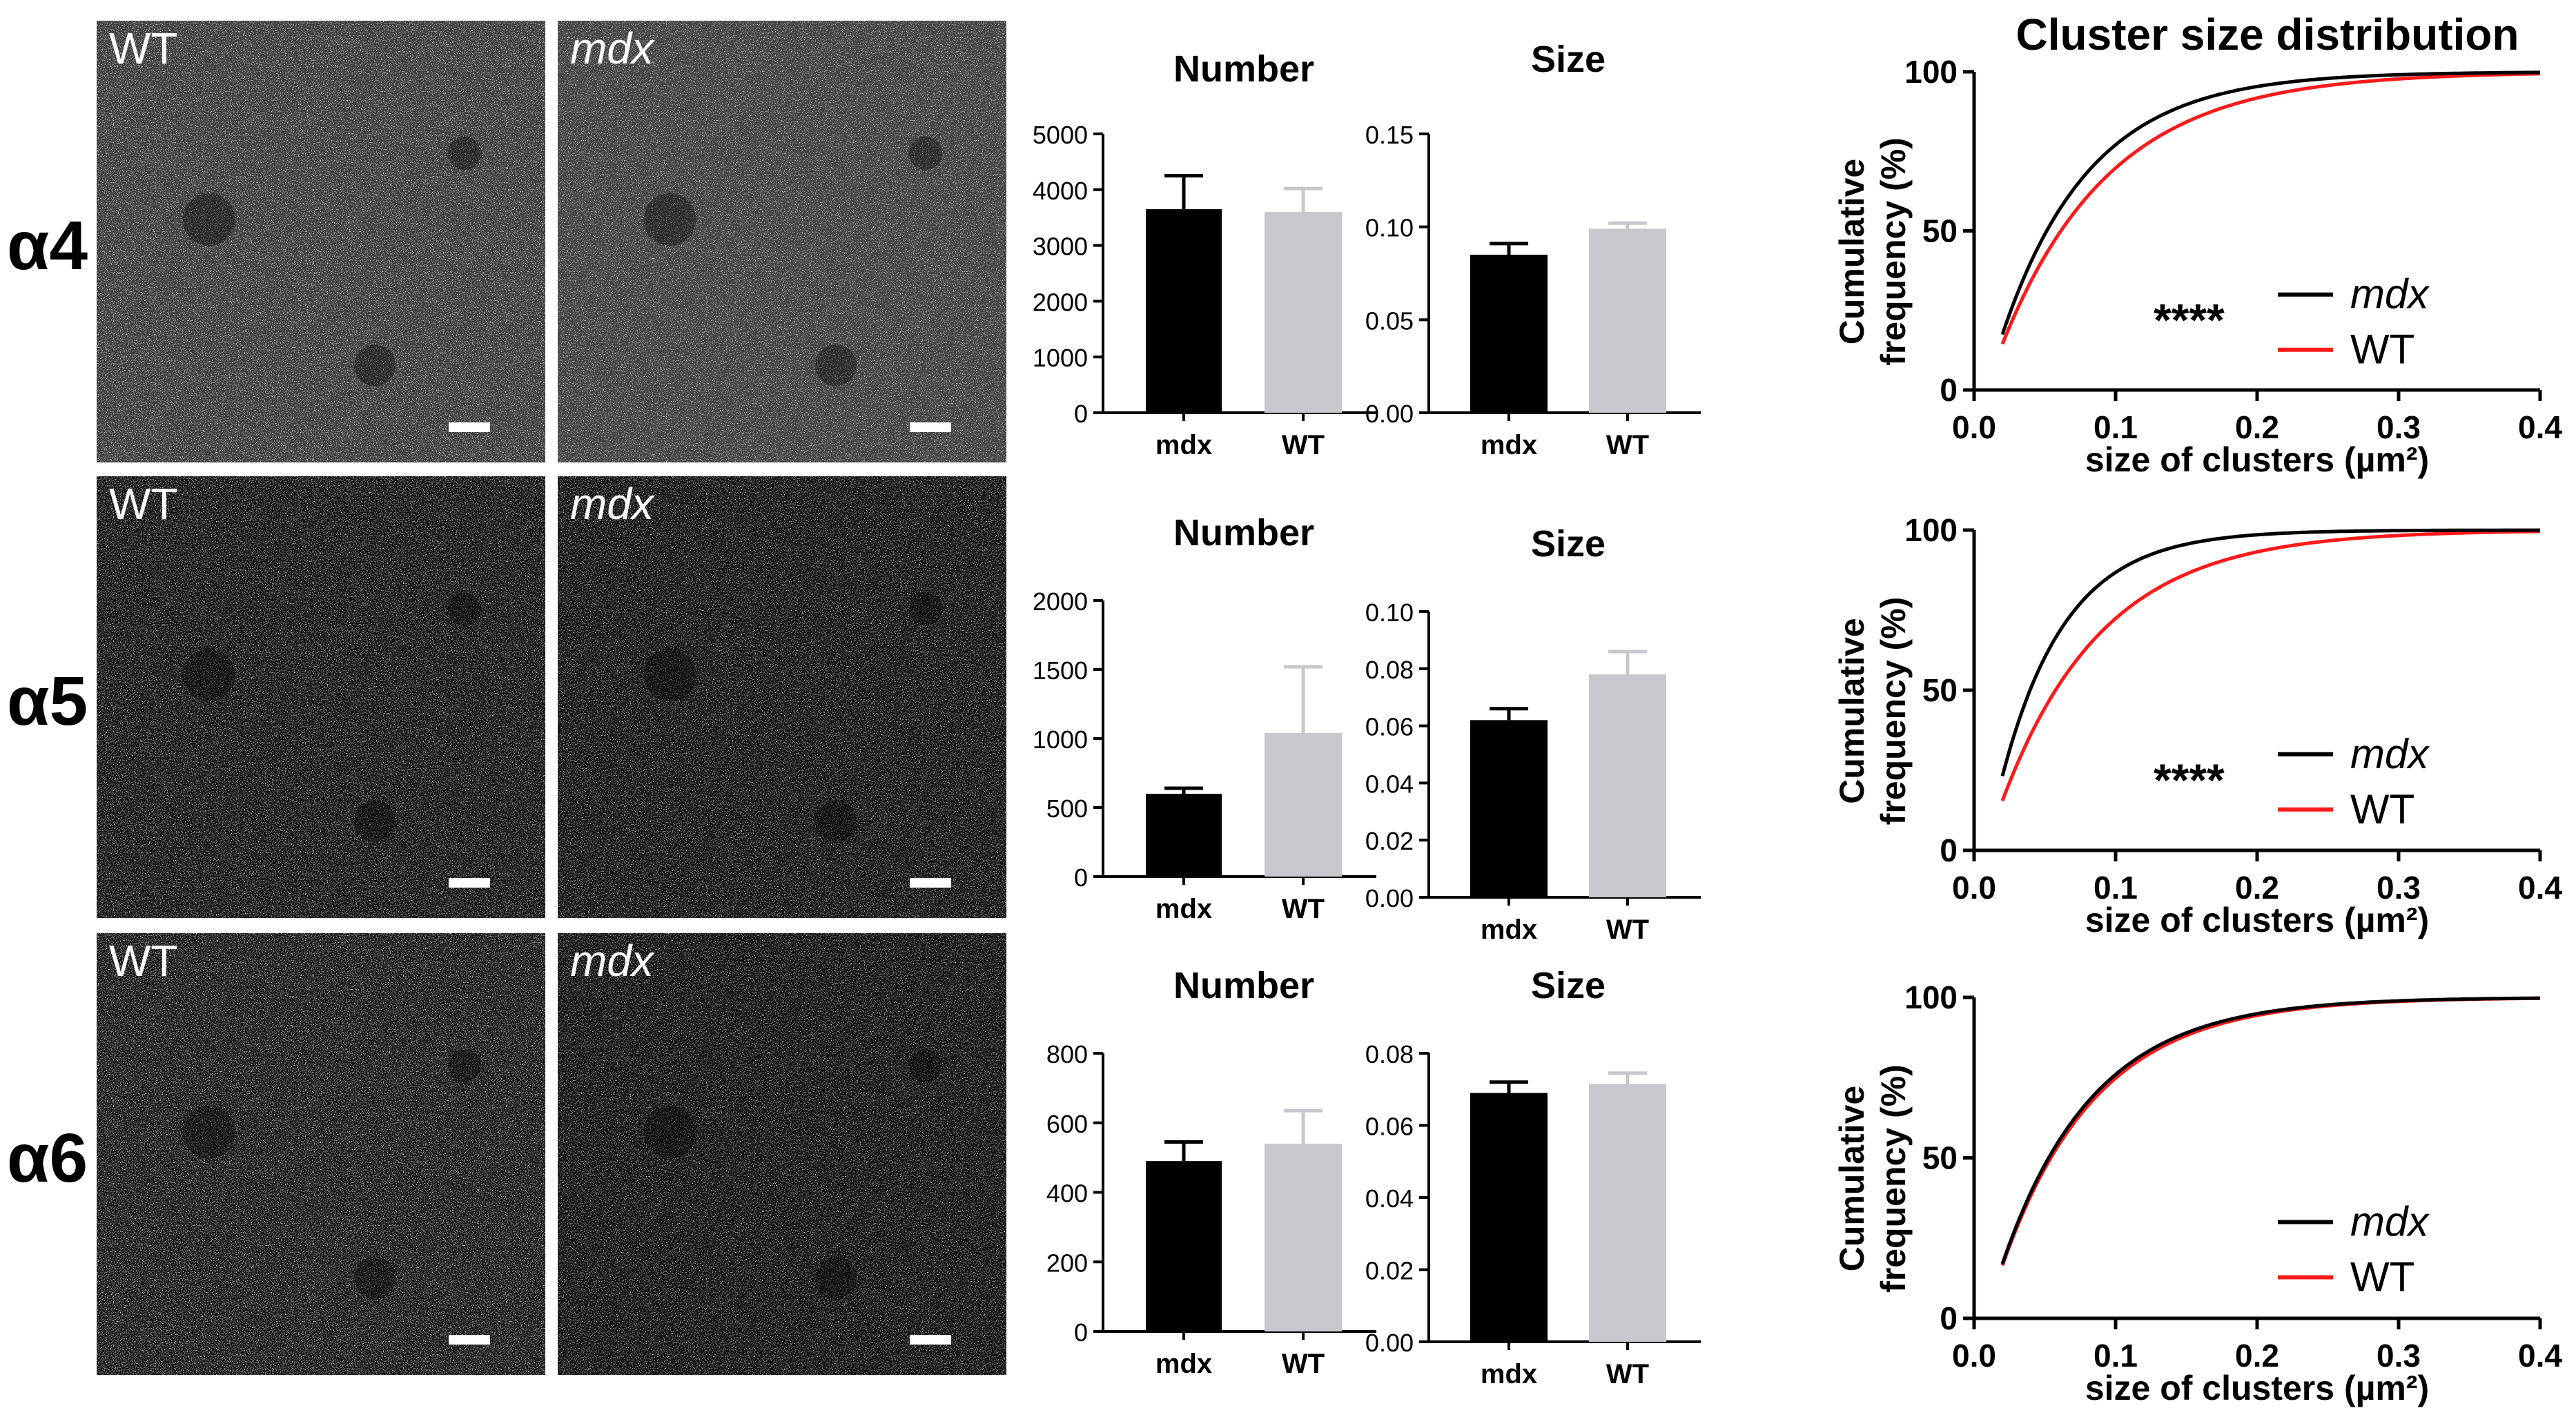 This screenshot has height=1426, width=2576. What do you see at coordinates (1303, 805) in the screenshot?
I see `number-bar-wt` at bounding box center [1303, 805].